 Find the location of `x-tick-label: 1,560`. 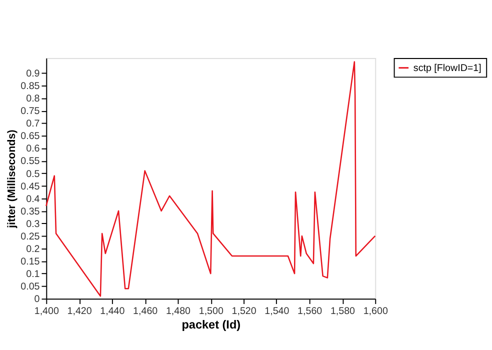

x-tick-label: 1,560 is located at coordinates (310, 311).